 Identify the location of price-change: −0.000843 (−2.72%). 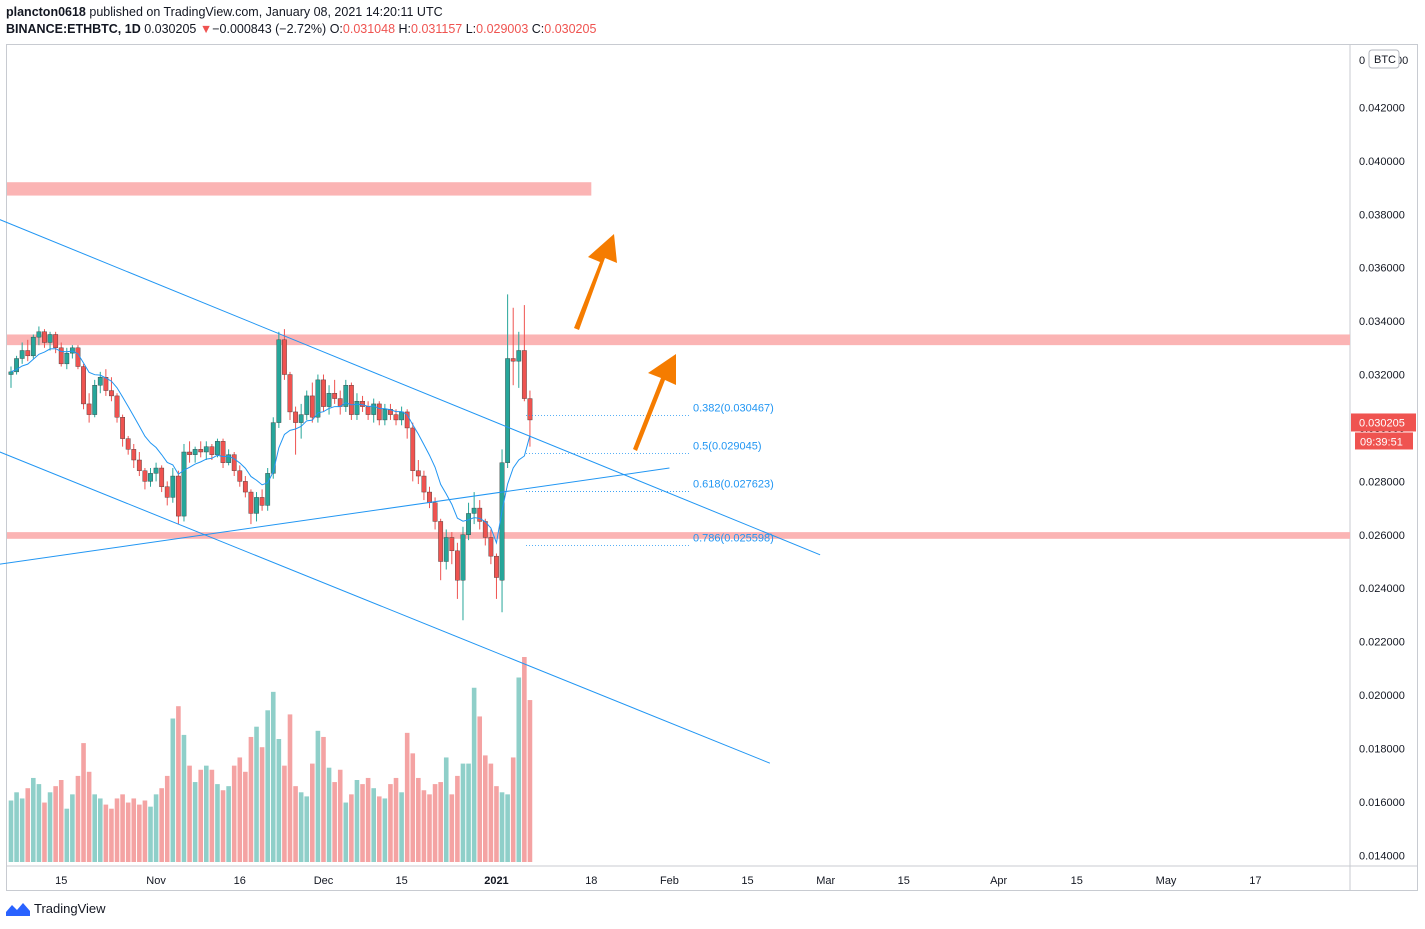
(269, 29).